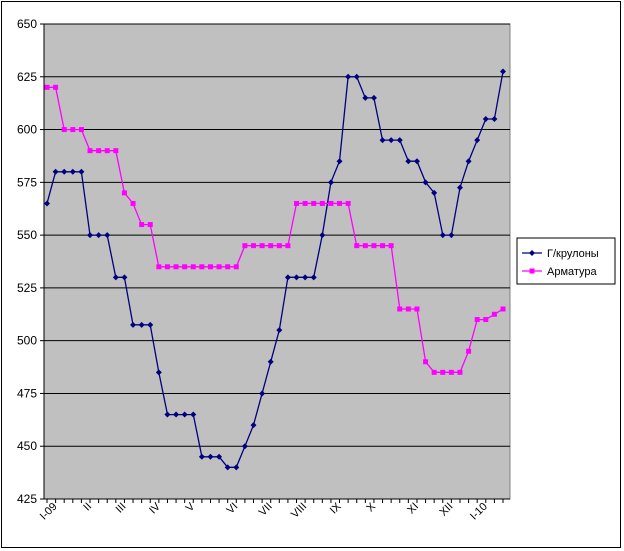 This screenshot has width=624, height=551. What do you see at coordinates (371, 507) in the screenshot?
I see `x-tick-label: X` at bounding box center [371, 507].